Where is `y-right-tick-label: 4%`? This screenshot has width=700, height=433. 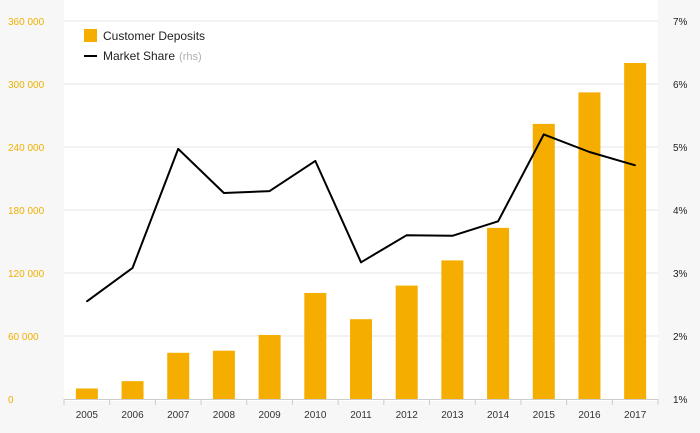 y-right-tick-label: 4% is located at coordinates (680, 211).